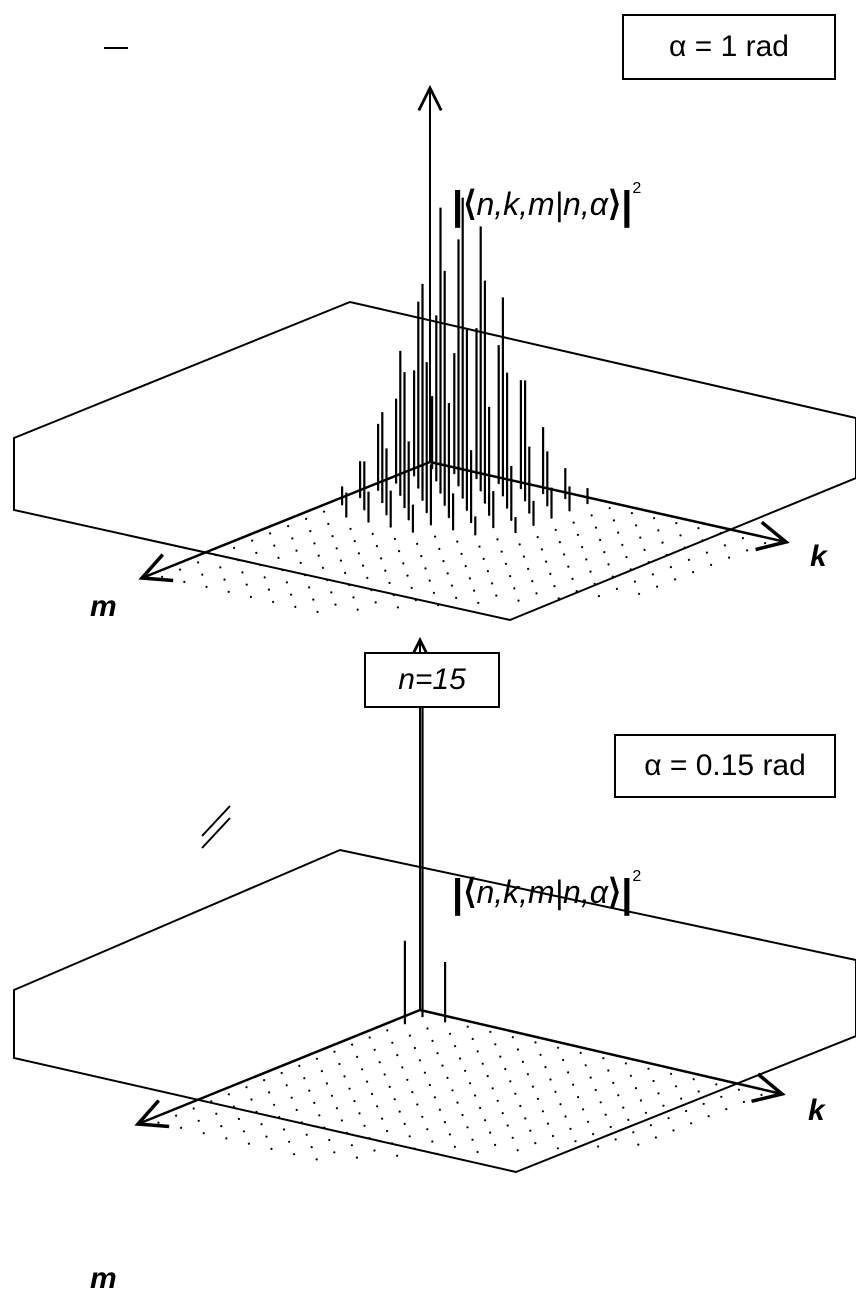 This screenshot has width=856, height=1314. What do you see at coordinates (542, 892) in the screenshot?
I see `panel2-z-text: n,k,m|n,α` at bounding box center [542, 892].